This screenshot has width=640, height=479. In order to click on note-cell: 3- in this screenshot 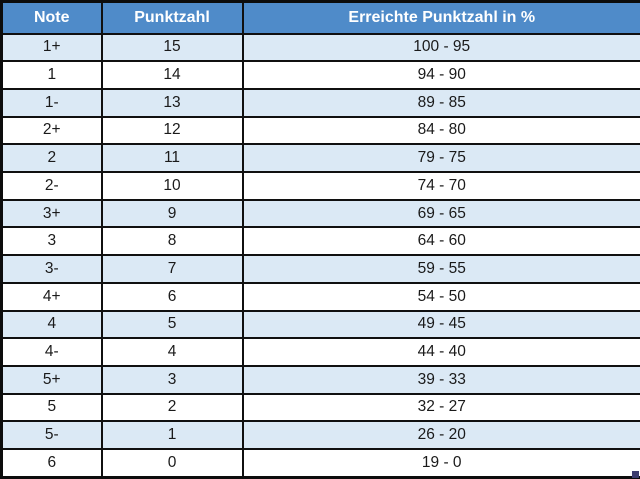, I will do `click(51, 269)`.